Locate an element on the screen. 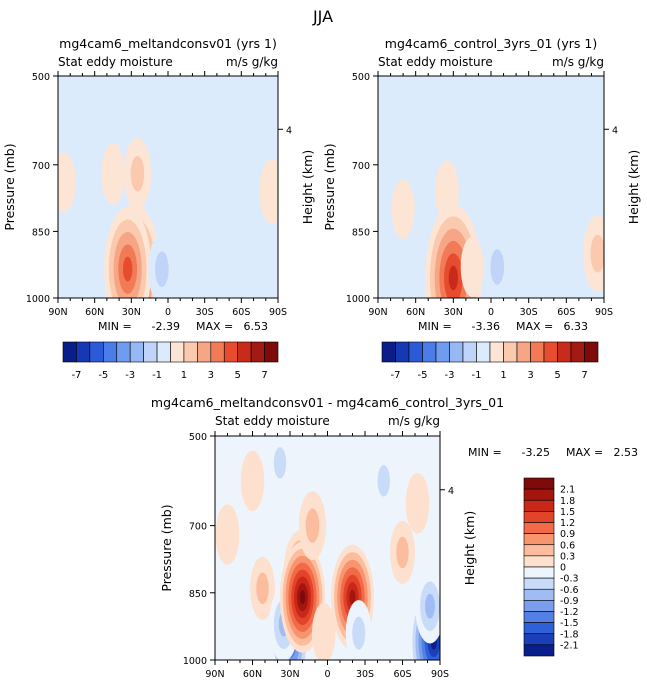  panel-subtitle-right: m/s g/kg is located at coordinates (578, 62).